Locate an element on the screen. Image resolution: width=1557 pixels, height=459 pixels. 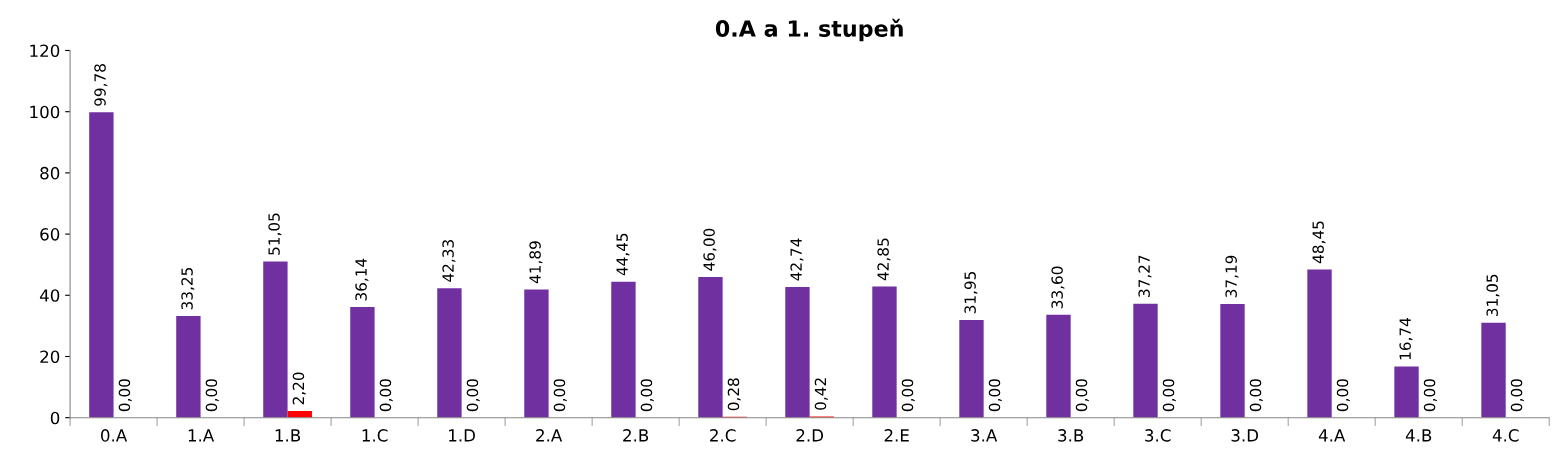
data-label: 37,27 is located at coordinates (1145, 276).